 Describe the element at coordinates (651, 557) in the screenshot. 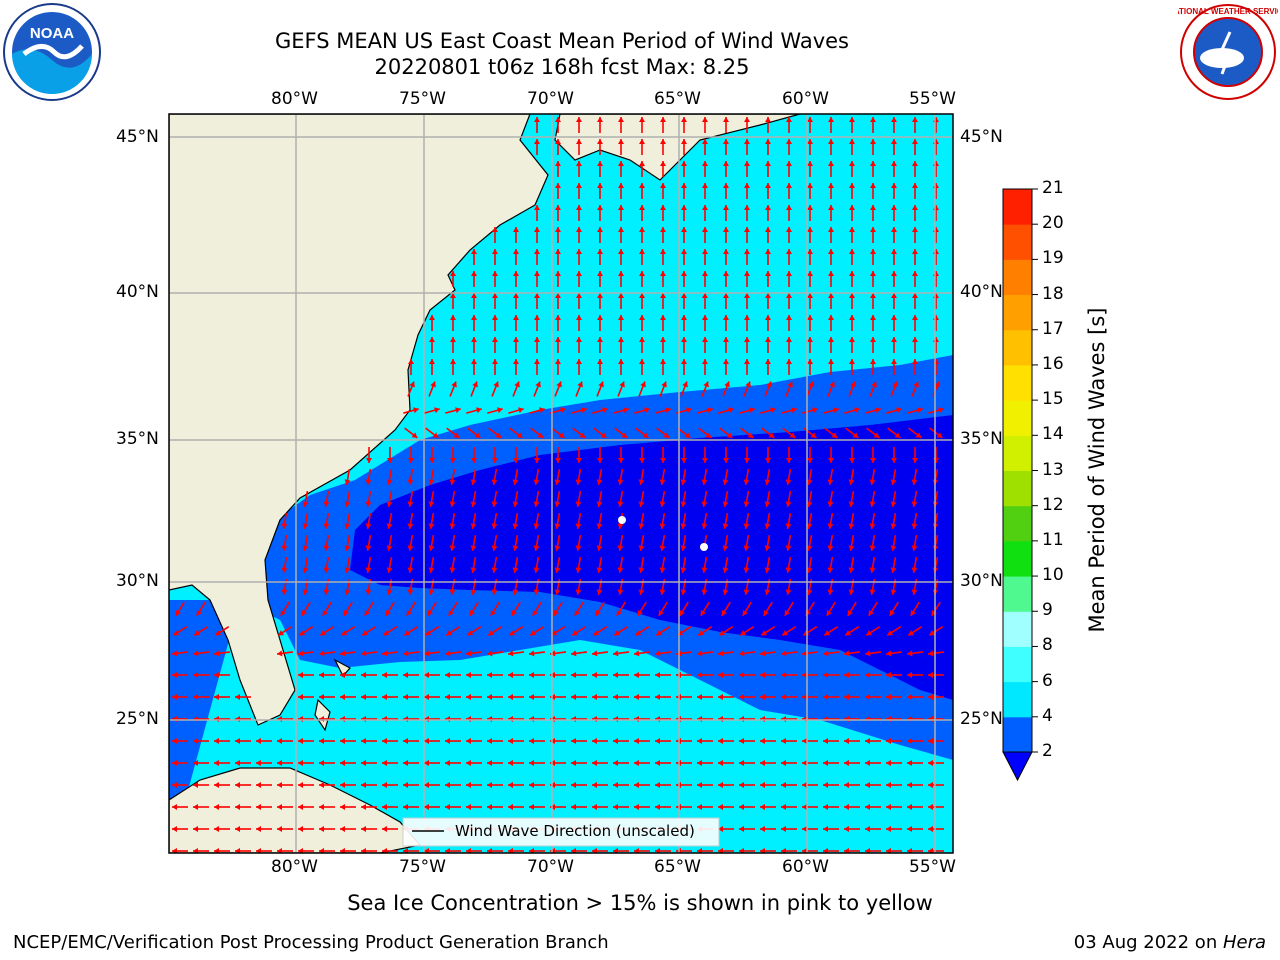

I see `ocean-deep-band` at that location.